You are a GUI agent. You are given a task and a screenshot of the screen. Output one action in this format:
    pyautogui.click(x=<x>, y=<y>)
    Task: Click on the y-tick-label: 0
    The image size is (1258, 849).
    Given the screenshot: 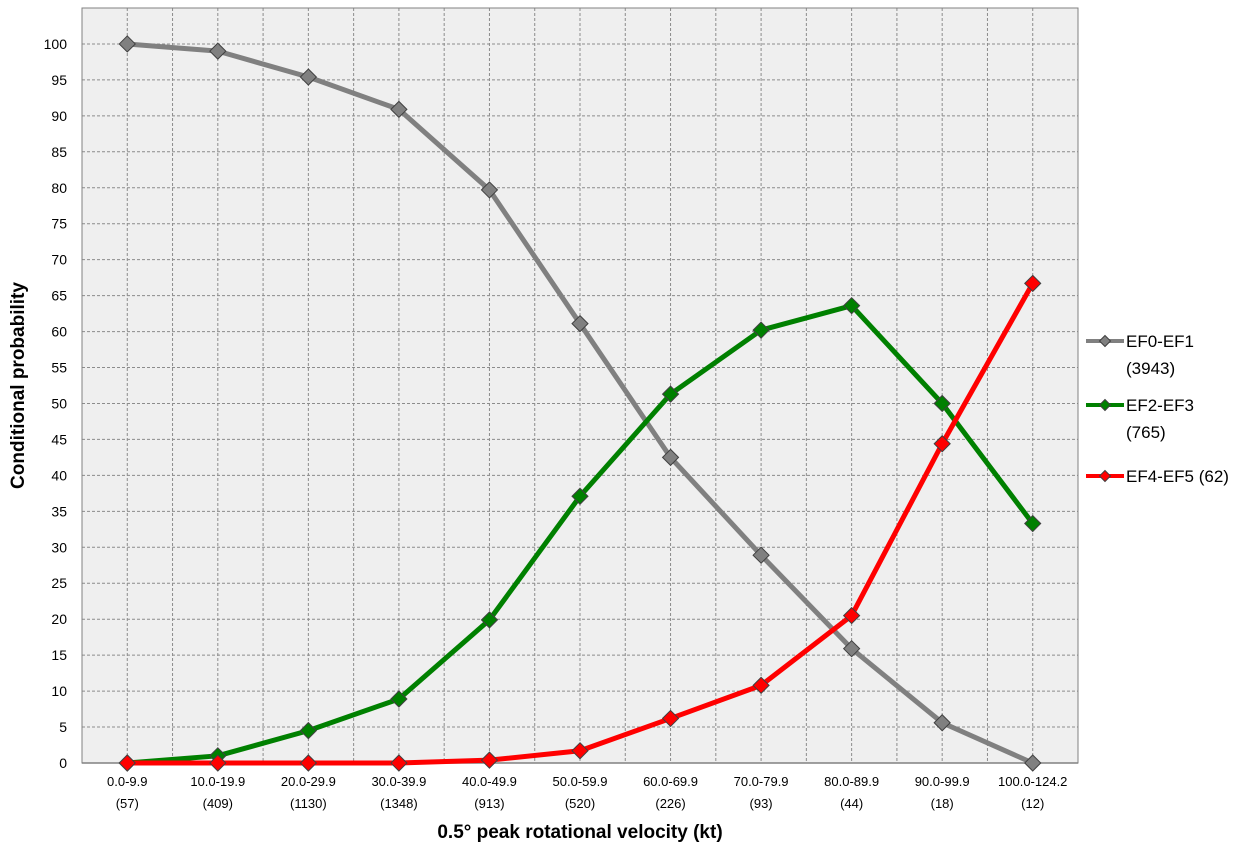 What is the action you would take?
    pyautogui.click(x=63, y=763)
    